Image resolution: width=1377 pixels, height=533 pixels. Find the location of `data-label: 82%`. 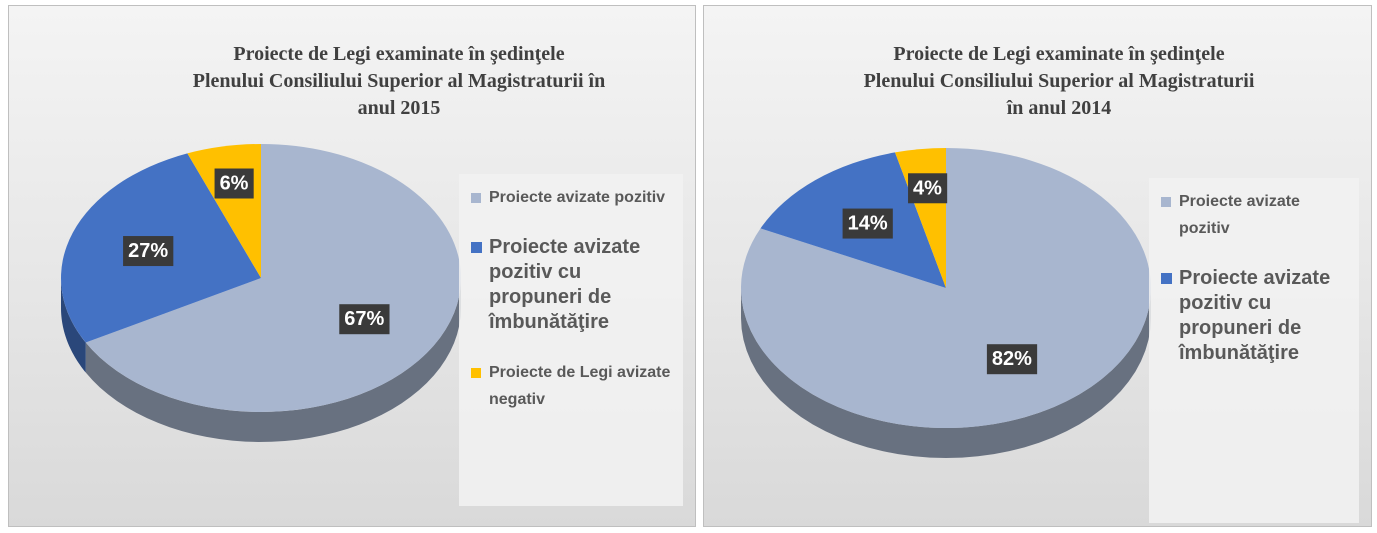

data-label: 82% is located at coordinates (1012, 359).